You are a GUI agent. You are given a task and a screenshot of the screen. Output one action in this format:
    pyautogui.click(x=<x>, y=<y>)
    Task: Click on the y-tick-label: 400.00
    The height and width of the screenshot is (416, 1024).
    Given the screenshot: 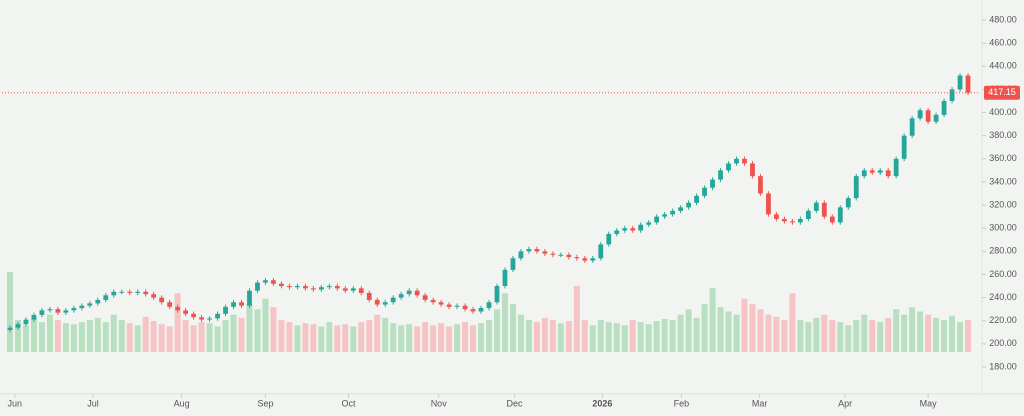 What is the action you would take?
    pyautogui.click(x=1003, y=112)
    